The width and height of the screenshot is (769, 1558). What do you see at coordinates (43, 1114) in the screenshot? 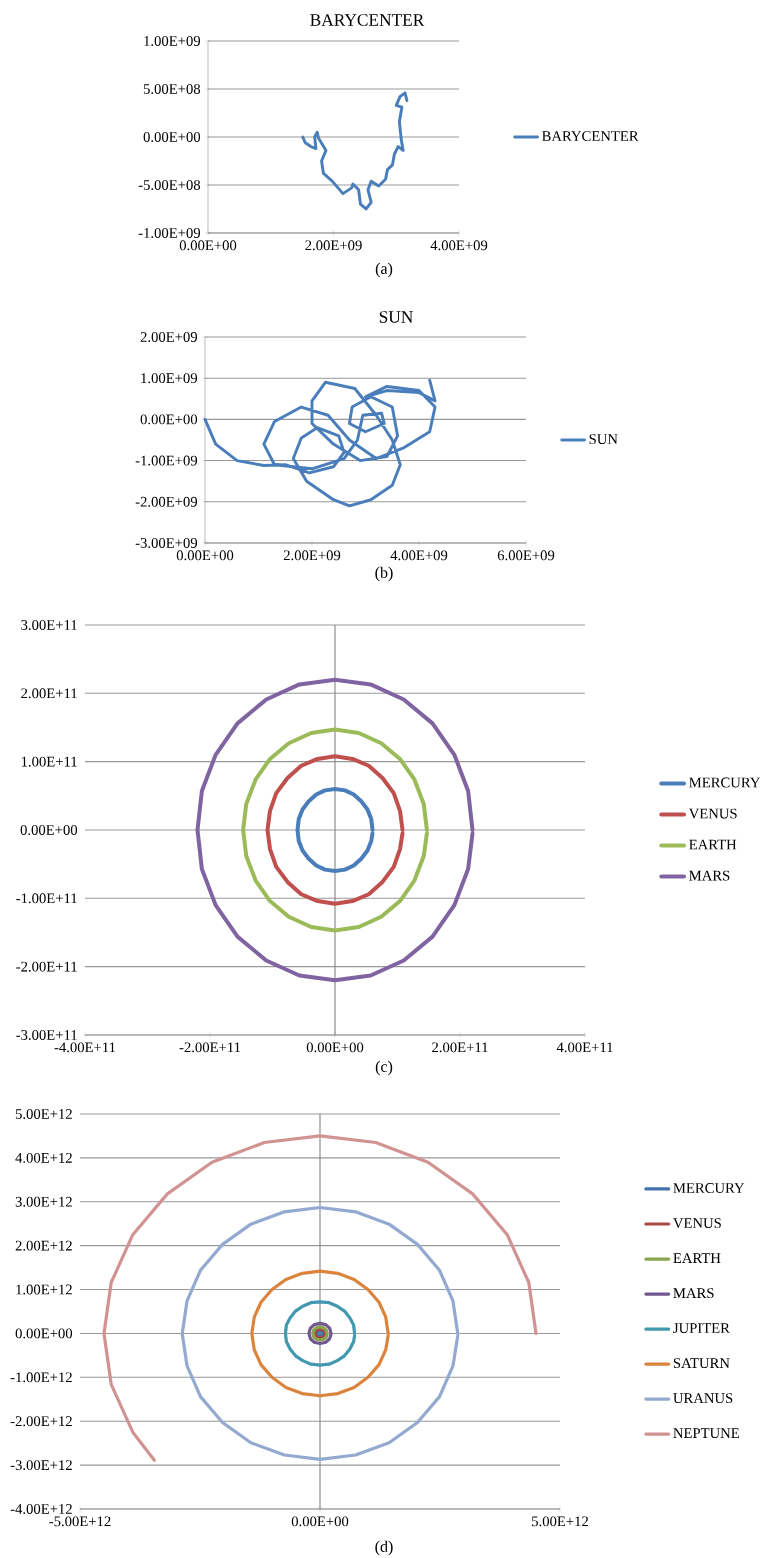
I see `y-tick-label: 5.00E+12` at bounding box center [43, 1114].